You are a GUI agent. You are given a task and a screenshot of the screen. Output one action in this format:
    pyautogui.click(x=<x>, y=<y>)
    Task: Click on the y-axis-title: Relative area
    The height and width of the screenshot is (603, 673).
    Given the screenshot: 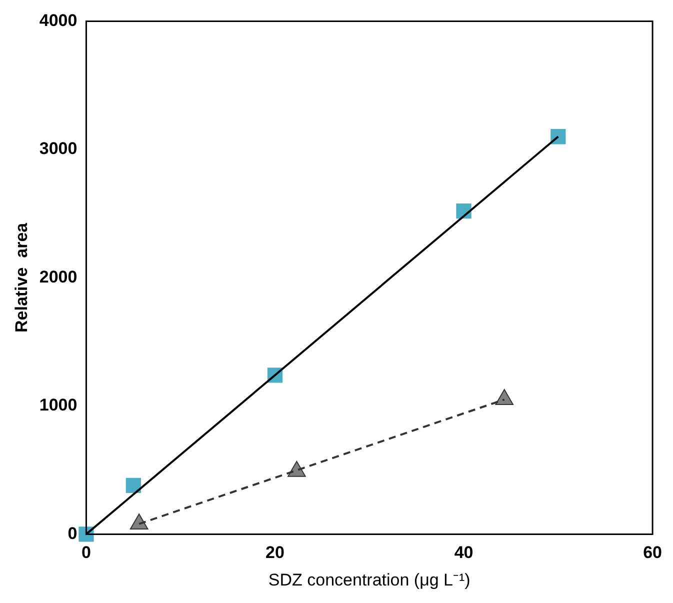 What is the action you would take?
    pyautogui.click(x=21, y=277)
    